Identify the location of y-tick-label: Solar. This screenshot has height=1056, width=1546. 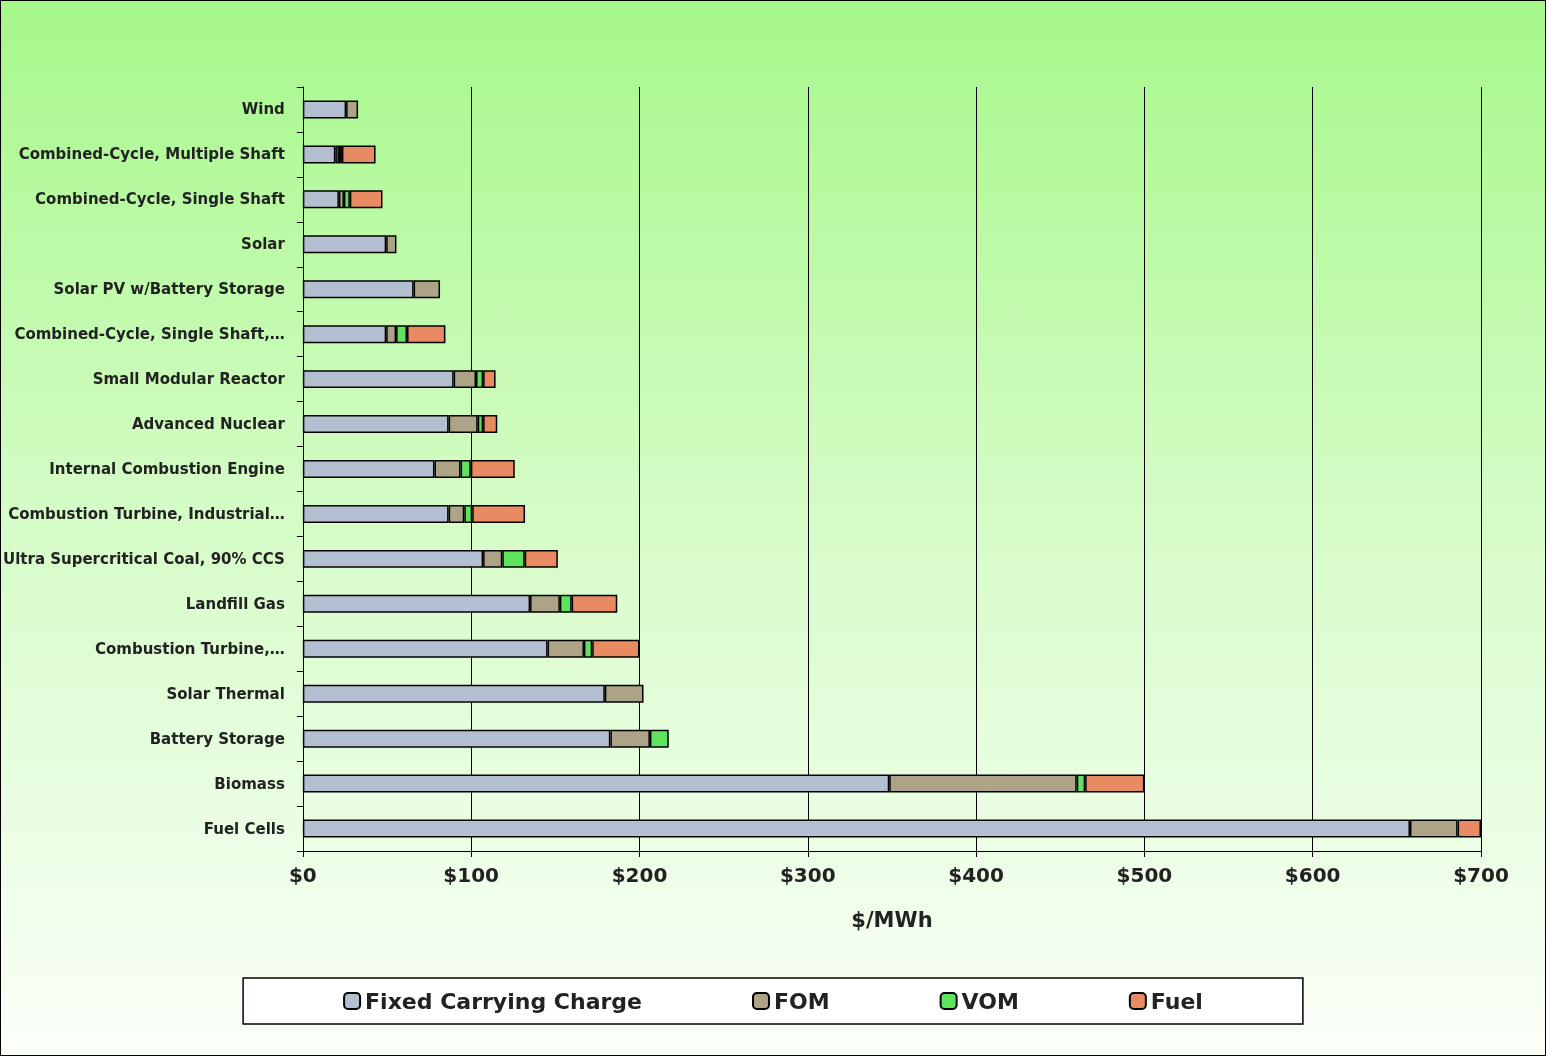
(263, 244).